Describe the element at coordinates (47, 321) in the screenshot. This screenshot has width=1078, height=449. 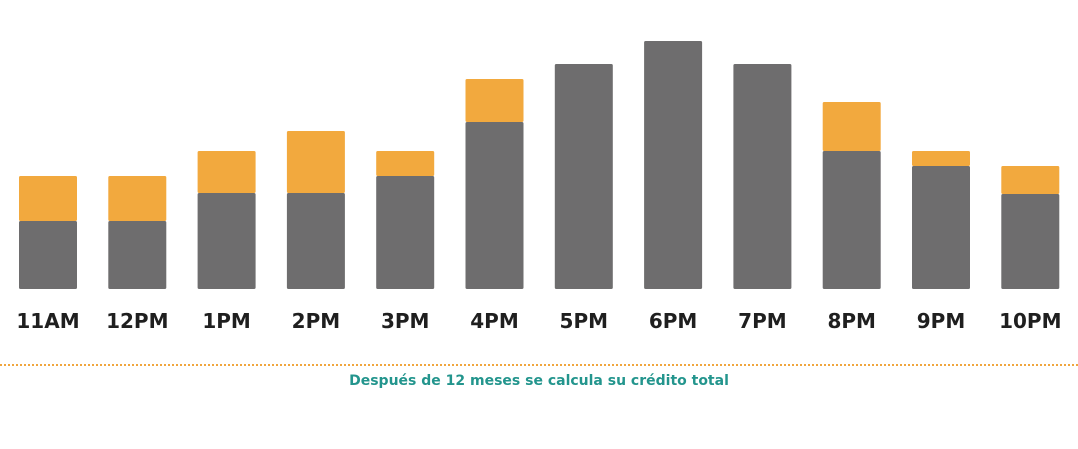
I see `x-tick-label-11am: 11AM` at that location.